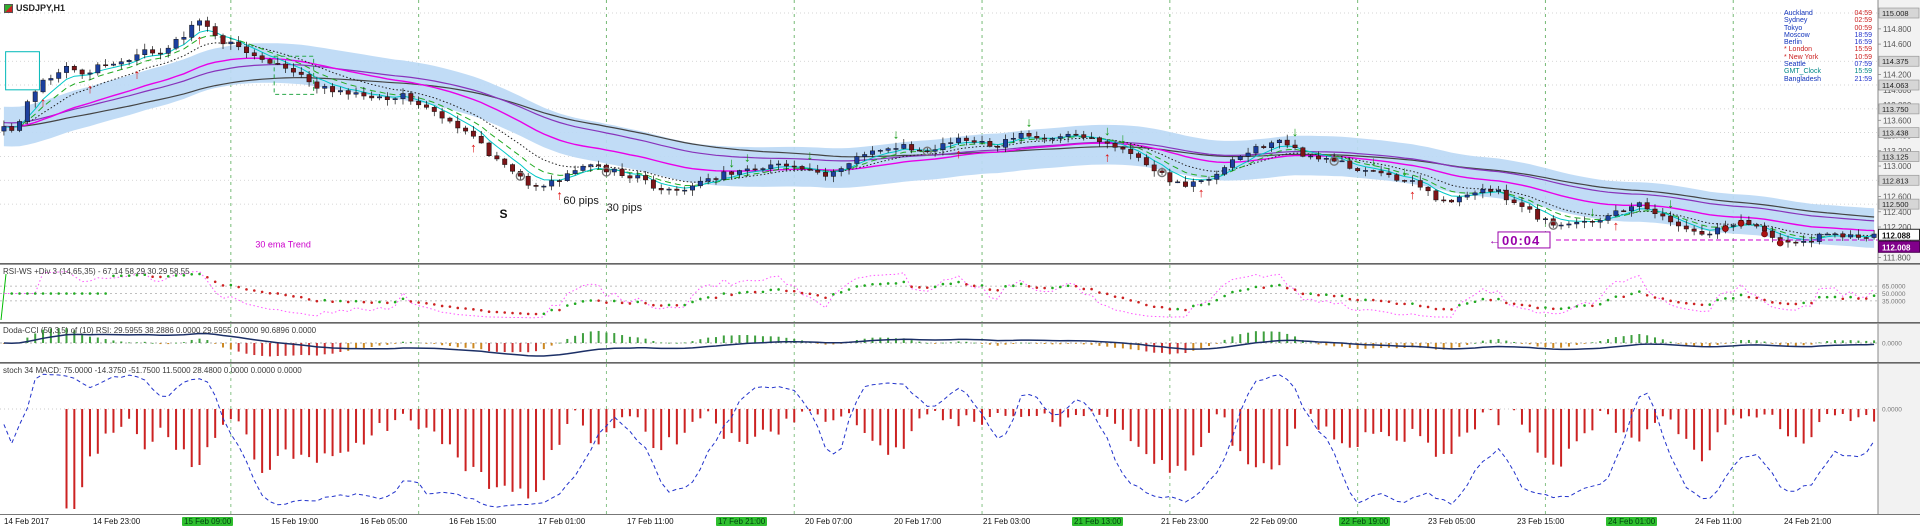 This screenshot has width=1920, height=528. I want to click on session-row: * London 15:59, so click(1828, 49).